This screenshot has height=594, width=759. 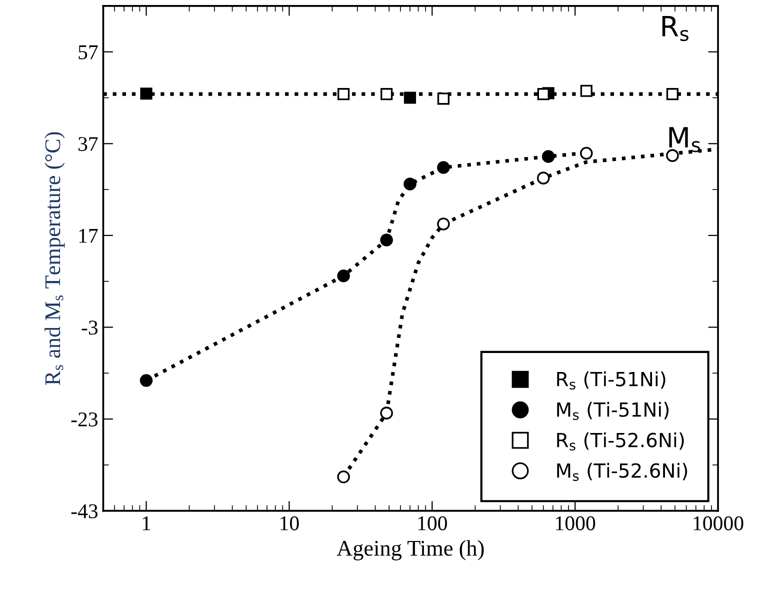 I want to click on y-tick-label: 37, so click(x=88, y=144).